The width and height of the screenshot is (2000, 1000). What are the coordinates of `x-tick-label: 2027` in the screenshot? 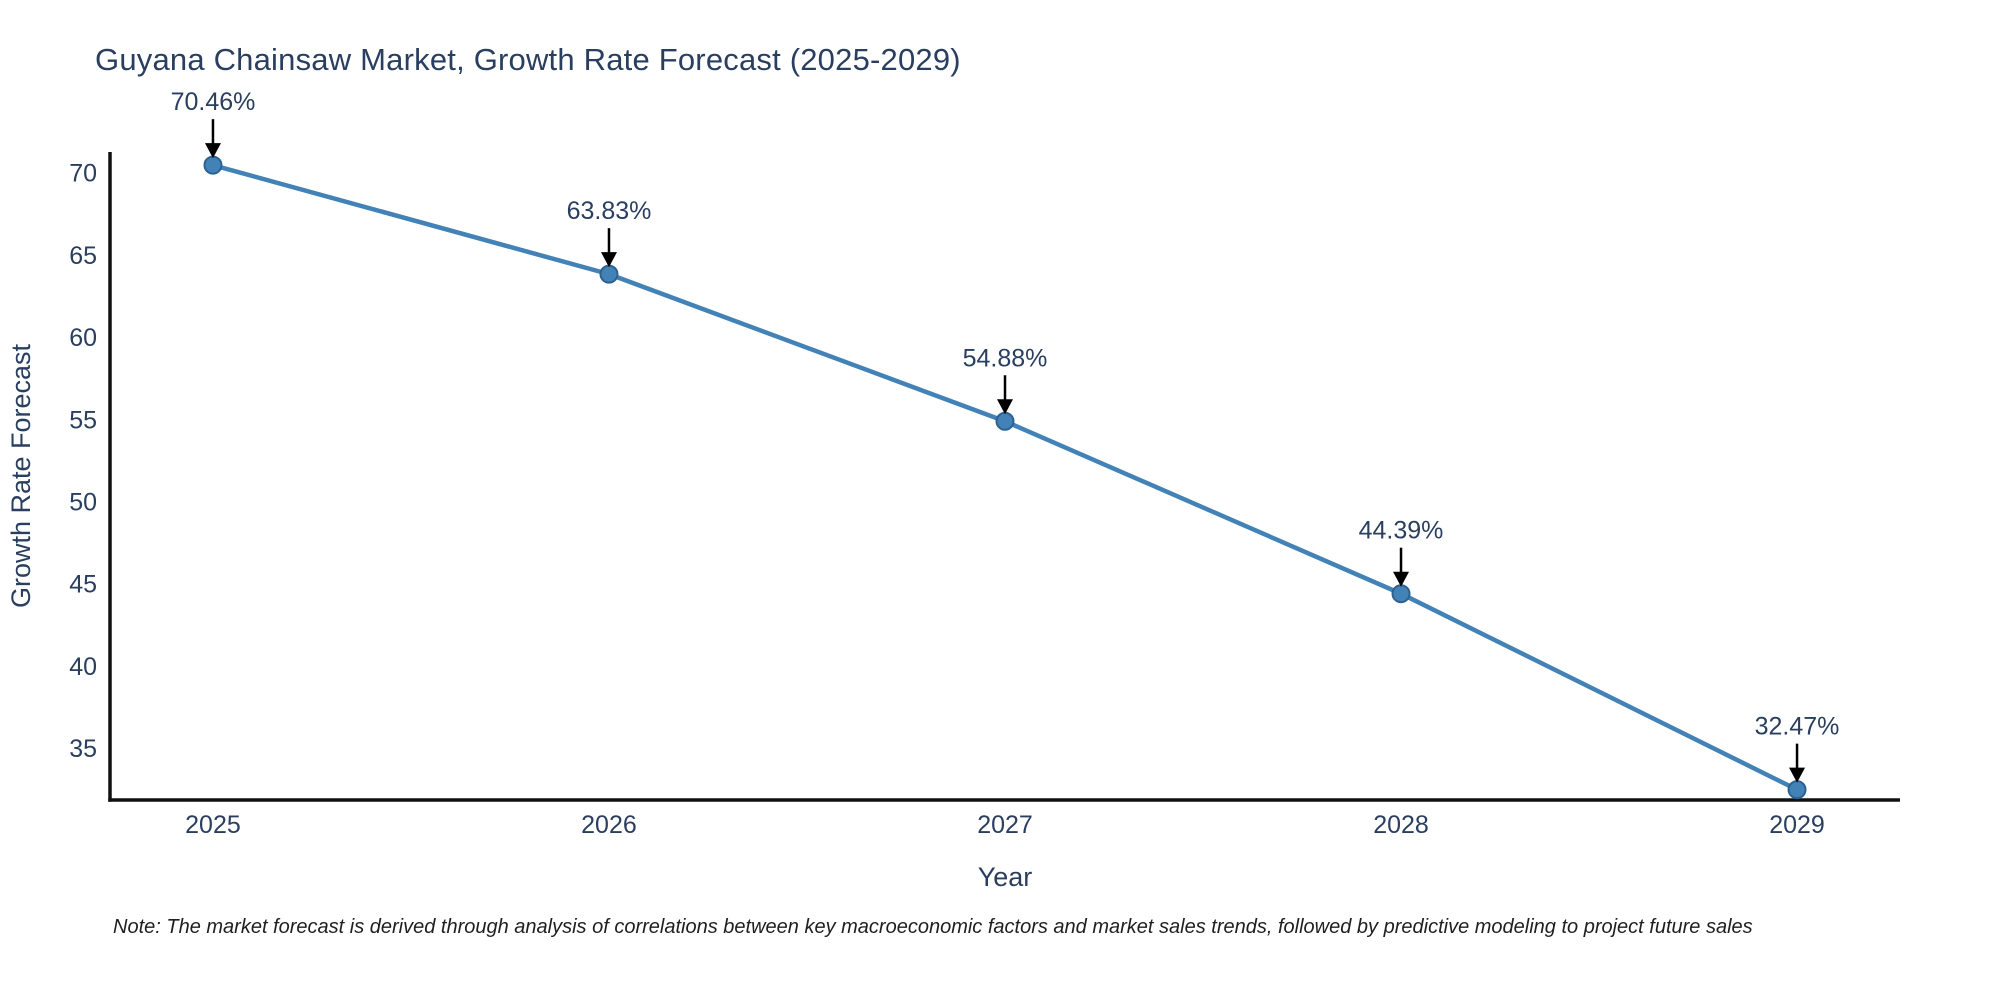 It's located at (1005, 825).